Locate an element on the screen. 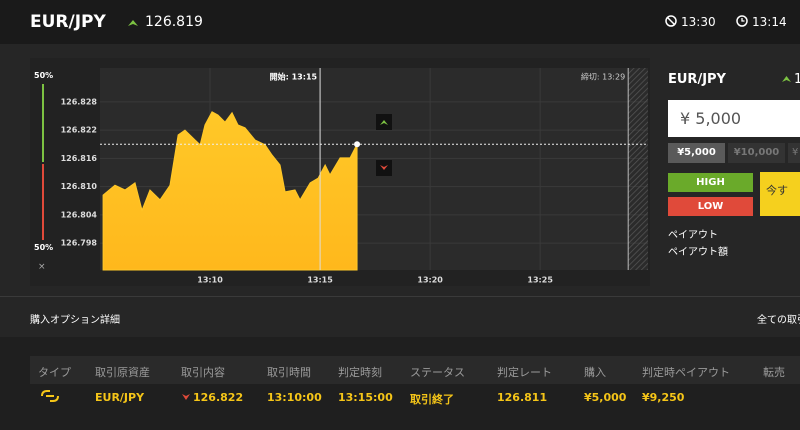  gauge-red is located at coordinates (43, 202).